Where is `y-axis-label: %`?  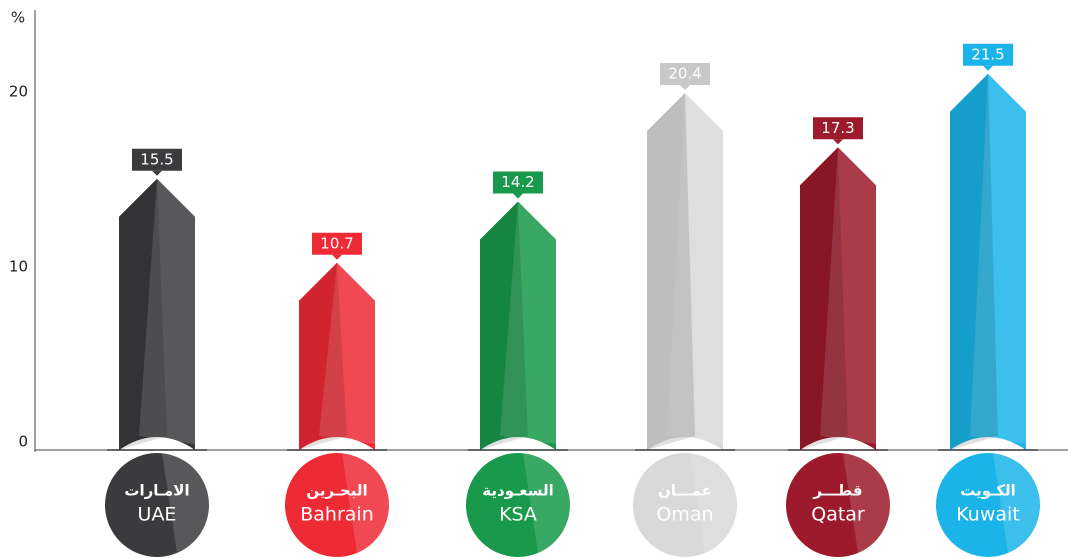
y-axis-label: % is located at coordinates (18, 18).